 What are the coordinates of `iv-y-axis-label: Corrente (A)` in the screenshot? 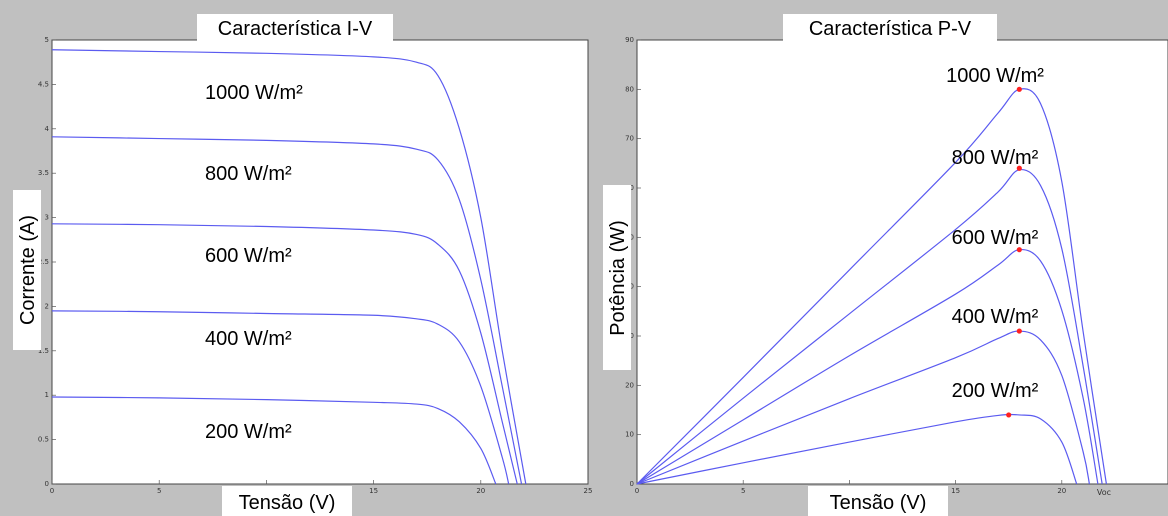 It's located at (28, 270).